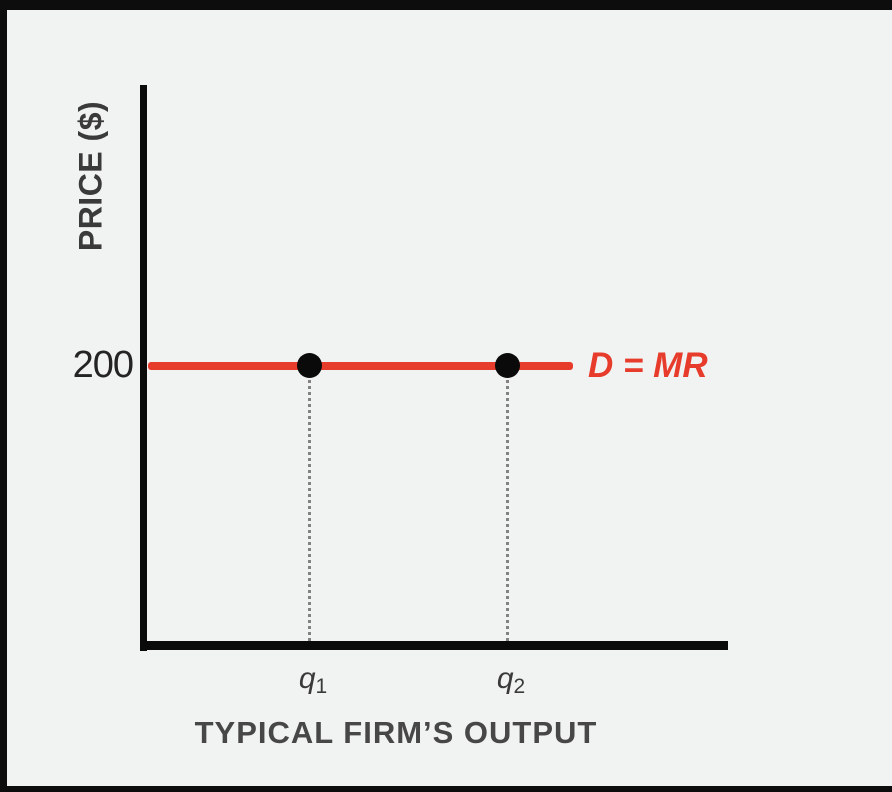 Image resolution: width=892 pixels, height=792 pixels. I want to click on y-axis-line, so click(143, 368).